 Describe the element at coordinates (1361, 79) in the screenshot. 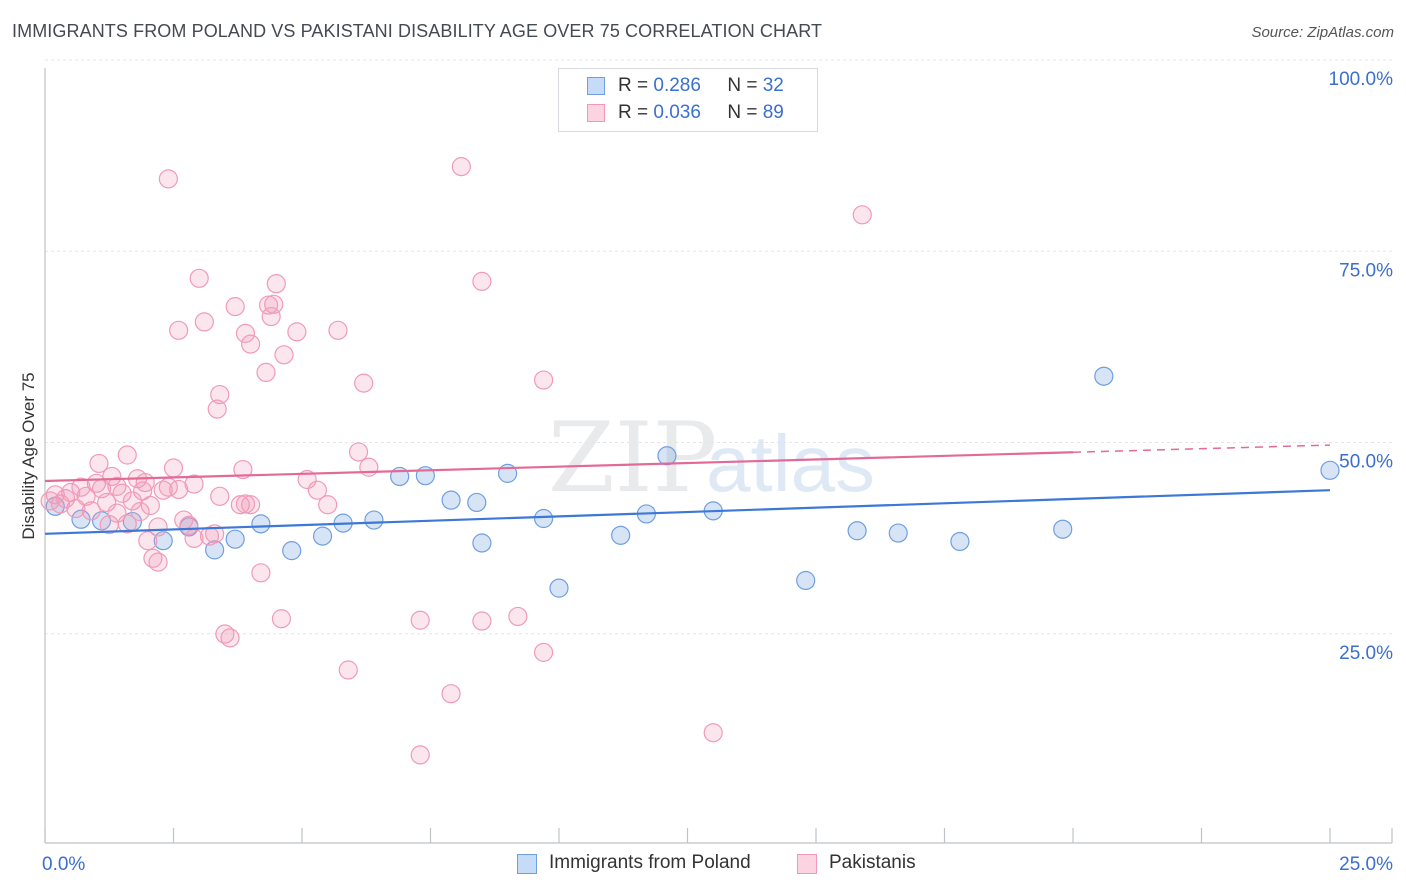

I see `y-tick-label: 100.0%` at that location.